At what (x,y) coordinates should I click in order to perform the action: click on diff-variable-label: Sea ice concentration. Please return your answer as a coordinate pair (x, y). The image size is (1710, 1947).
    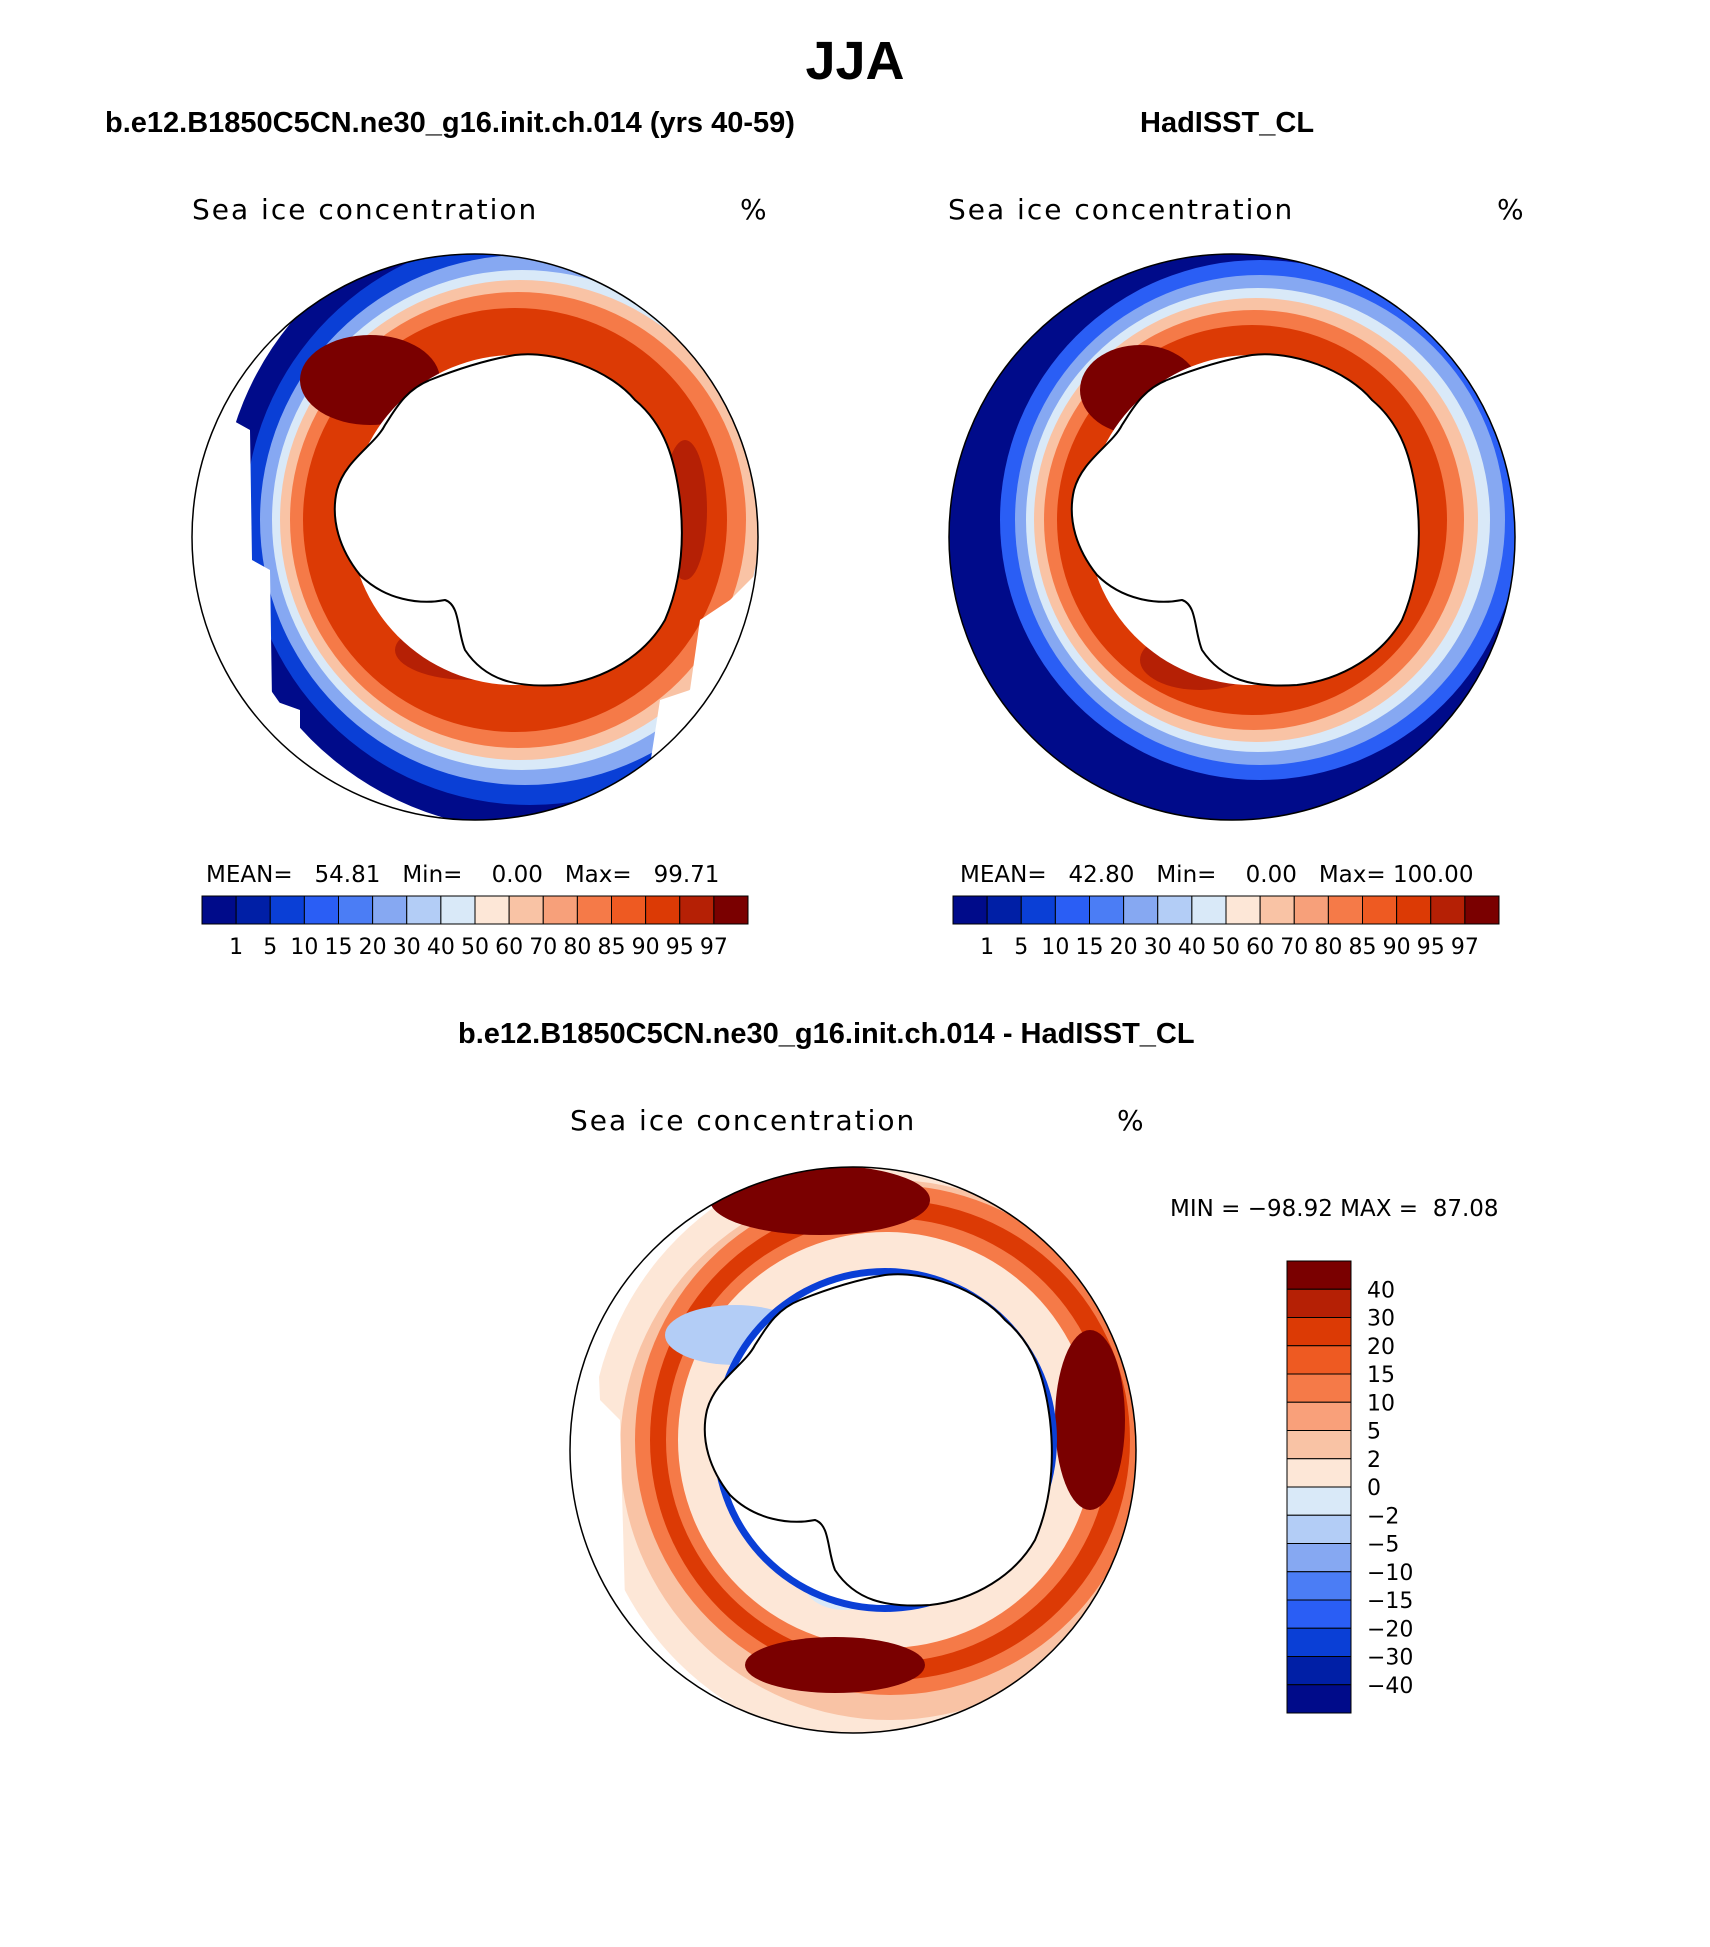
    Looking at the image, I should click on (743, 1120).